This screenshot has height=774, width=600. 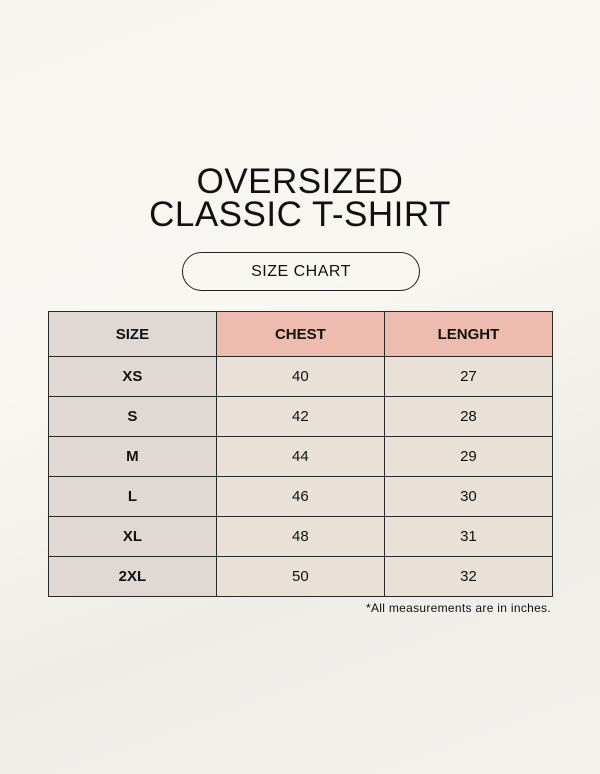 I want to click on table-row: XL 48 31, so click(x=301, y=536).